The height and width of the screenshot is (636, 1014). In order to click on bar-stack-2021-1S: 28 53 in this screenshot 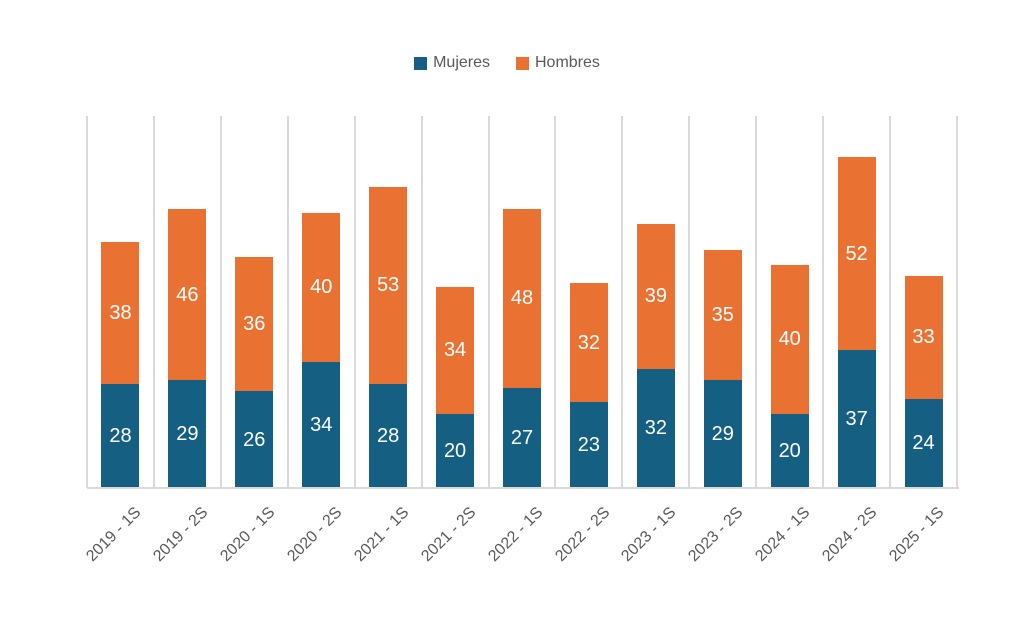, I will do `click(388, 337)`.